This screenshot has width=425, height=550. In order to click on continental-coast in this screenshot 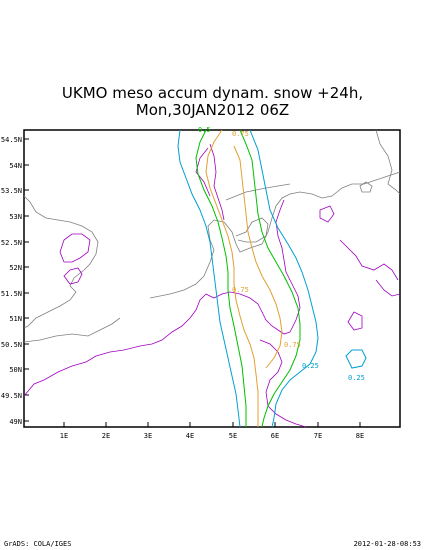, I will do `click(275, 235)`.